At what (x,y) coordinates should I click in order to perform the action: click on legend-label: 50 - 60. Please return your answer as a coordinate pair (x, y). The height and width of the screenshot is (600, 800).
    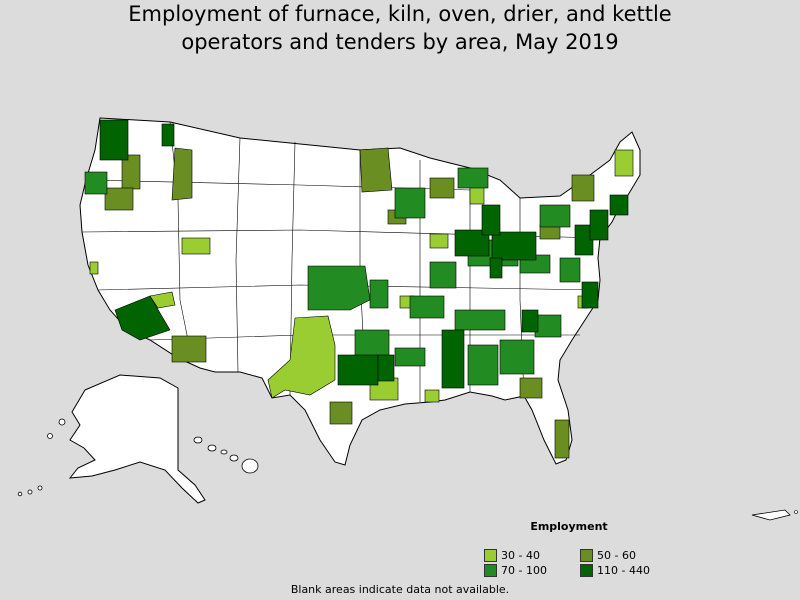
    Looking at the image, I should click on (616, 555).